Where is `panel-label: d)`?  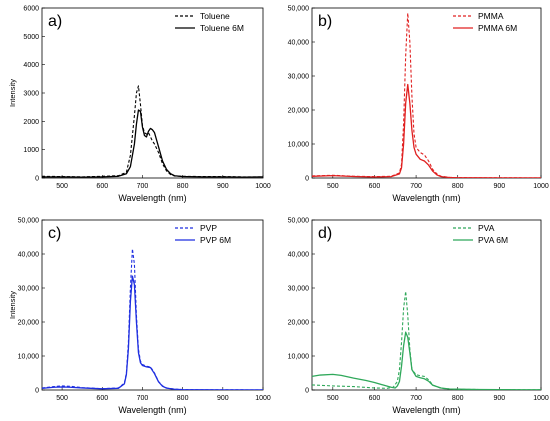 panel-label: d) is located at coordinates (325, 233).